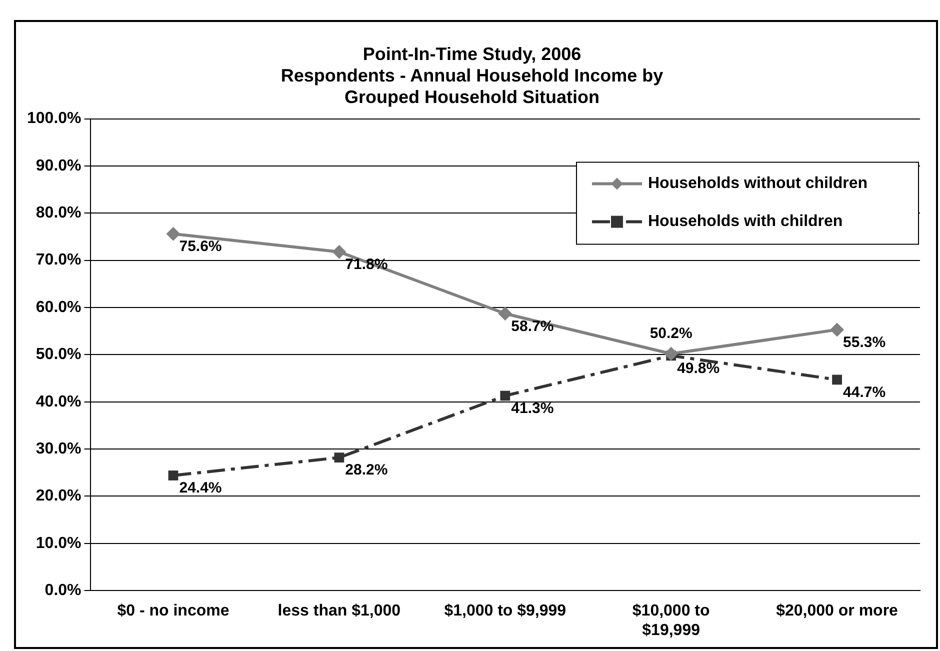  What do you see at coordinates (200, 488) in the screenshot?
I see `data-label: 24.4%` at bounding box center [200, 488].